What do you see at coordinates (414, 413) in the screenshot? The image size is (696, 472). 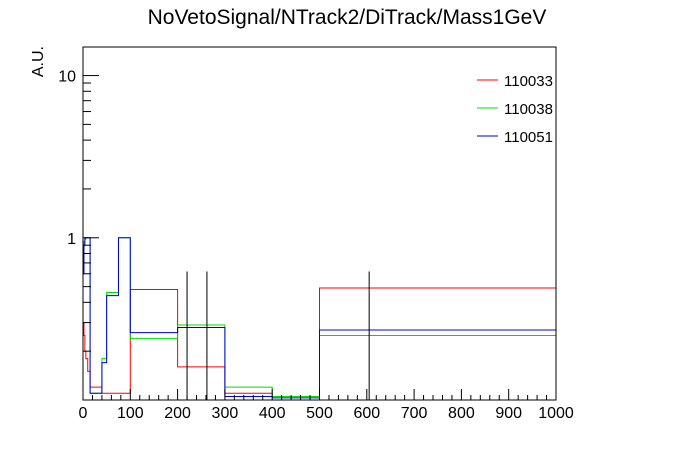 I see `x-tick-label: 700` at bounding box center [414, 413].